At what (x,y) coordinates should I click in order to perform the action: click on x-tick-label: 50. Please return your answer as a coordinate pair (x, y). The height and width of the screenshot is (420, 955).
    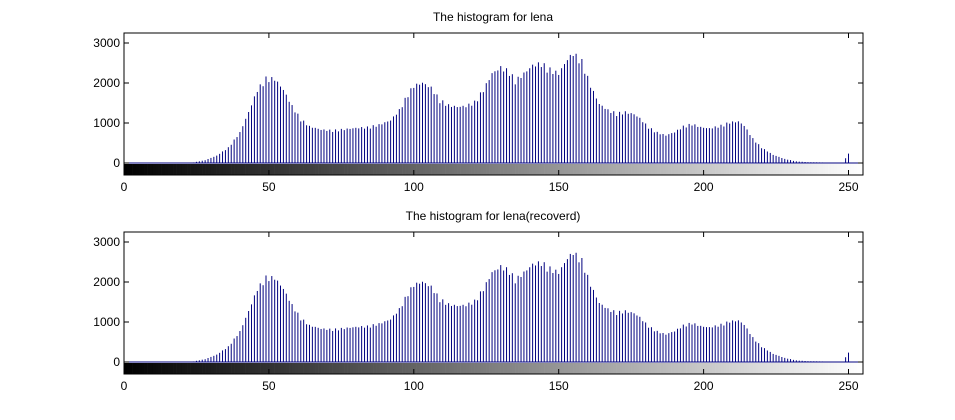
    Looking at the image, I should click on (269, 187).